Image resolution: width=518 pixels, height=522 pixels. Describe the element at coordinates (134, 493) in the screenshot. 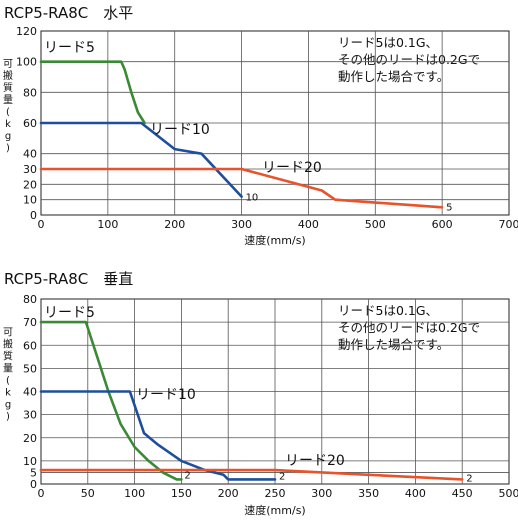

I see `chart-2-x-tick-label: 100` at that location.